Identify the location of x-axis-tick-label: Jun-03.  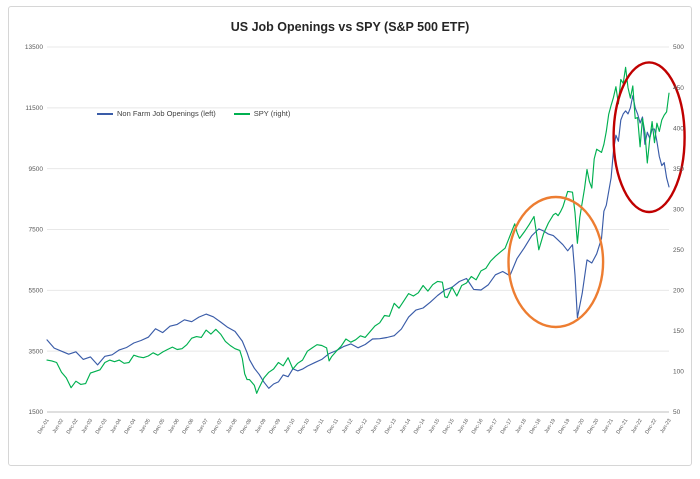
(88, 426).